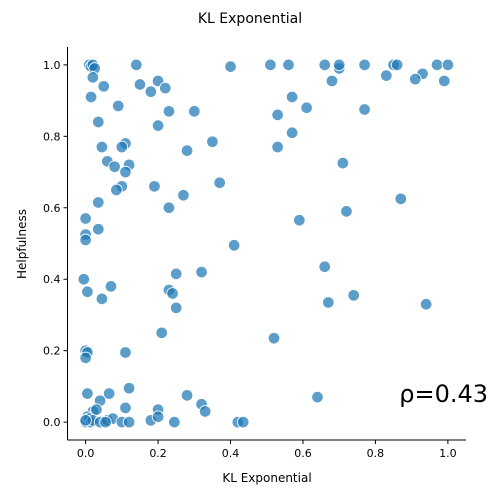 This screenshot has width=500, height=500. I want to click on chart-title: KL Exponential, so click(250, 19).